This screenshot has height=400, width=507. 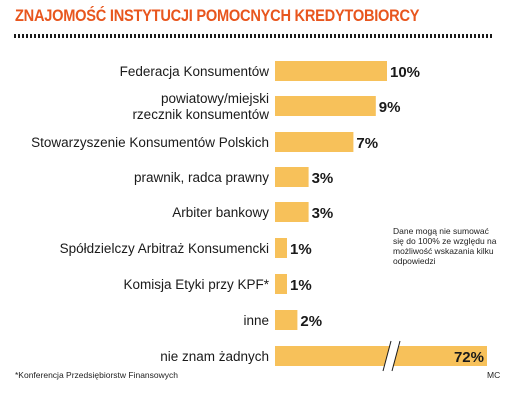 What do you see at coordinates (390, 107) in the screenshot?
I see `value-label: 9%` at bounding box center [390, 107].